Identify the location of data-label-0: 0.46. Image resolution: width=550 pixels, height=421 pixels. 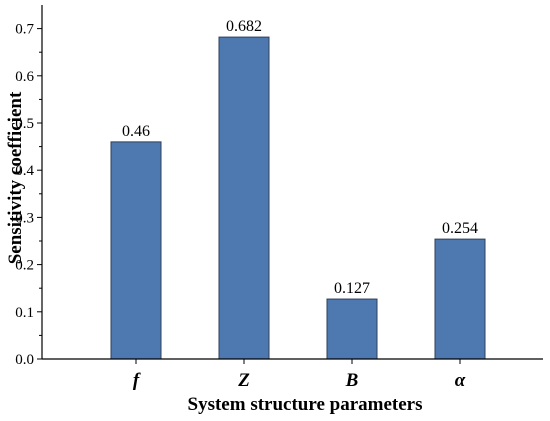
(136, 131).